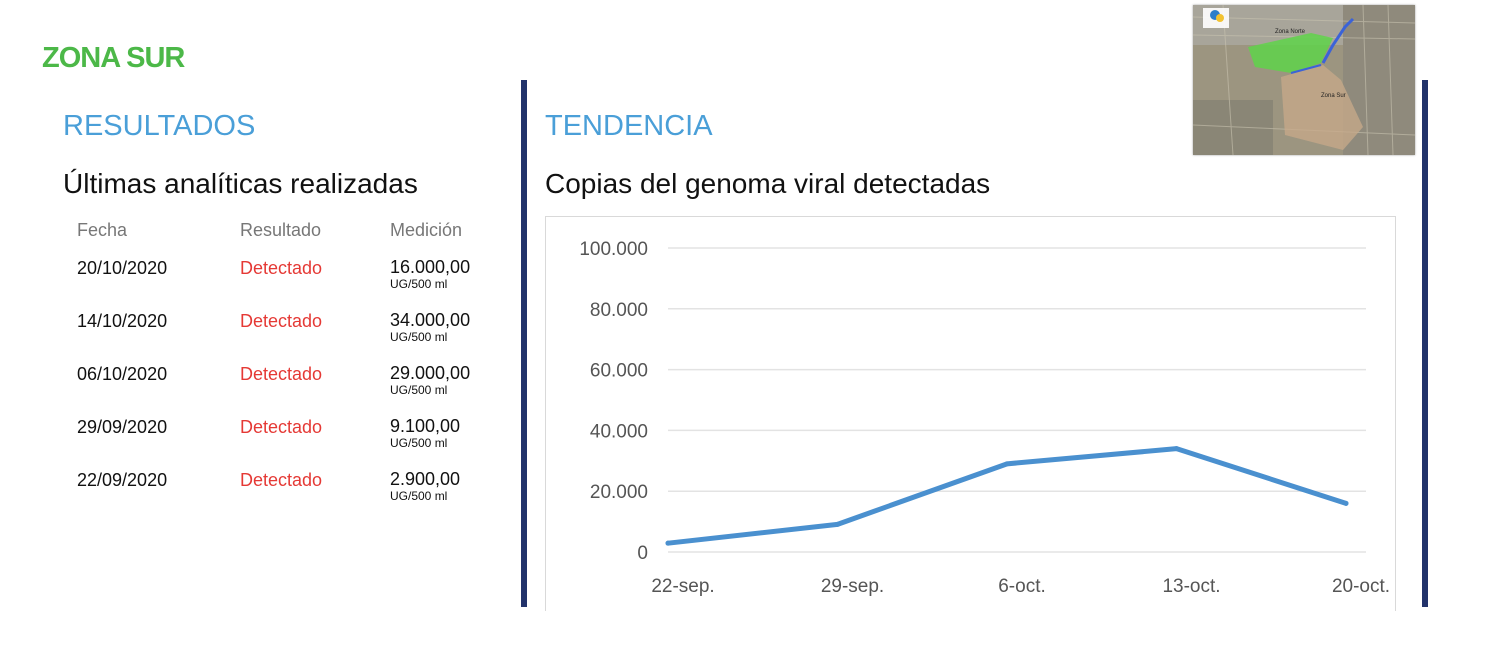 The height and width of the screenshot is (650, 1500). What do you see at coordinates (159, 126) in the screenshot?
I see `results-heading: RESULTADOS` at bounding box center [159, 126].